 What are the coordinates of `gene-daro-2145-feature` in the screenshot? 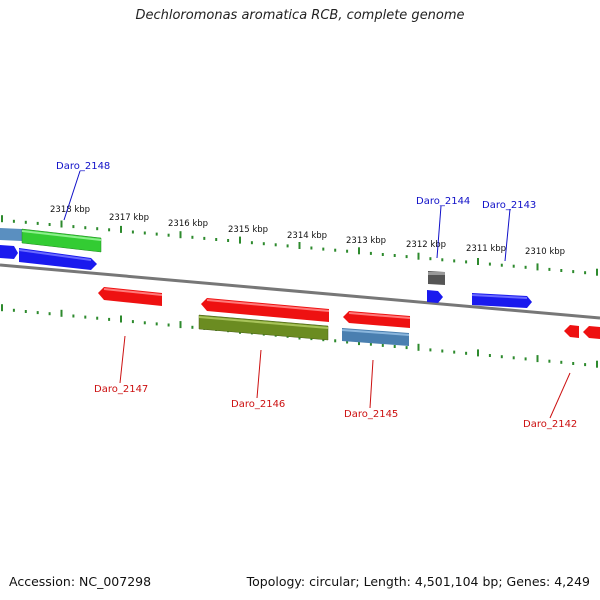 It's located at (375, 337).